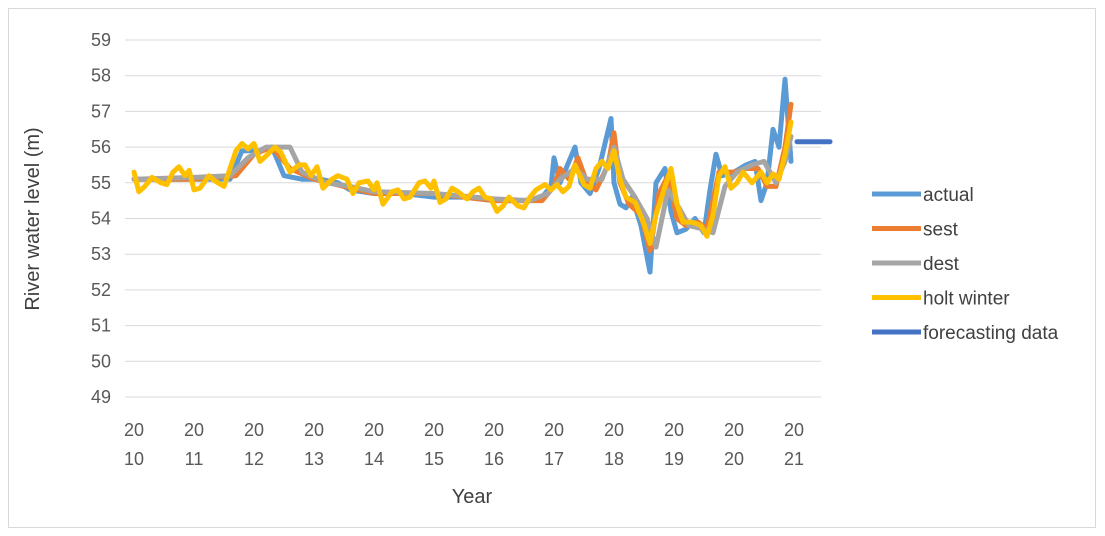  I want to click on legend-label: holt winter, so click(966, 299).